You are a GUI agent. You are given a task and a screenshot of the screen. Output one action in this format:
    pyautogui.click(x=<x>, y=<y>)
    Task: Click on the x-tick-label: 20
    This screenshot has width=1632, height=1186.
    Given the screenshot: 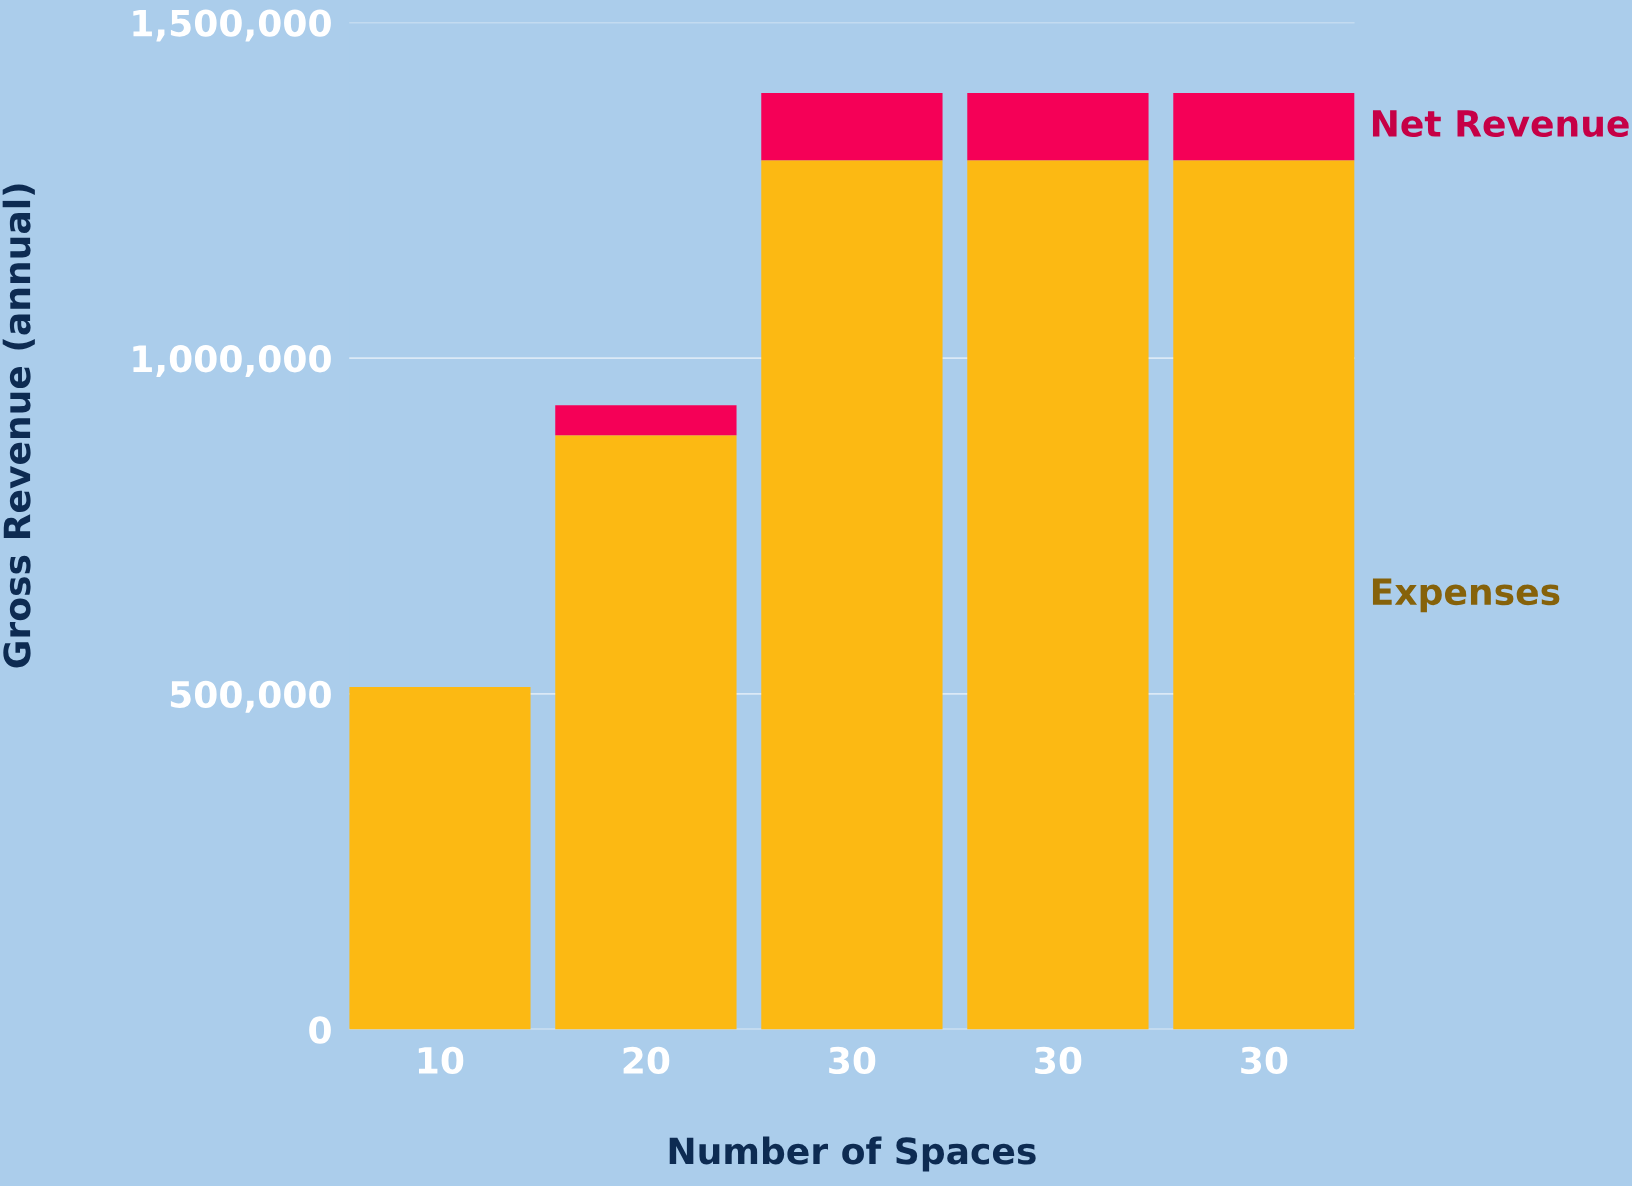 What is the action you would take?
    pyautogui.click(x=646, y=1060)
    